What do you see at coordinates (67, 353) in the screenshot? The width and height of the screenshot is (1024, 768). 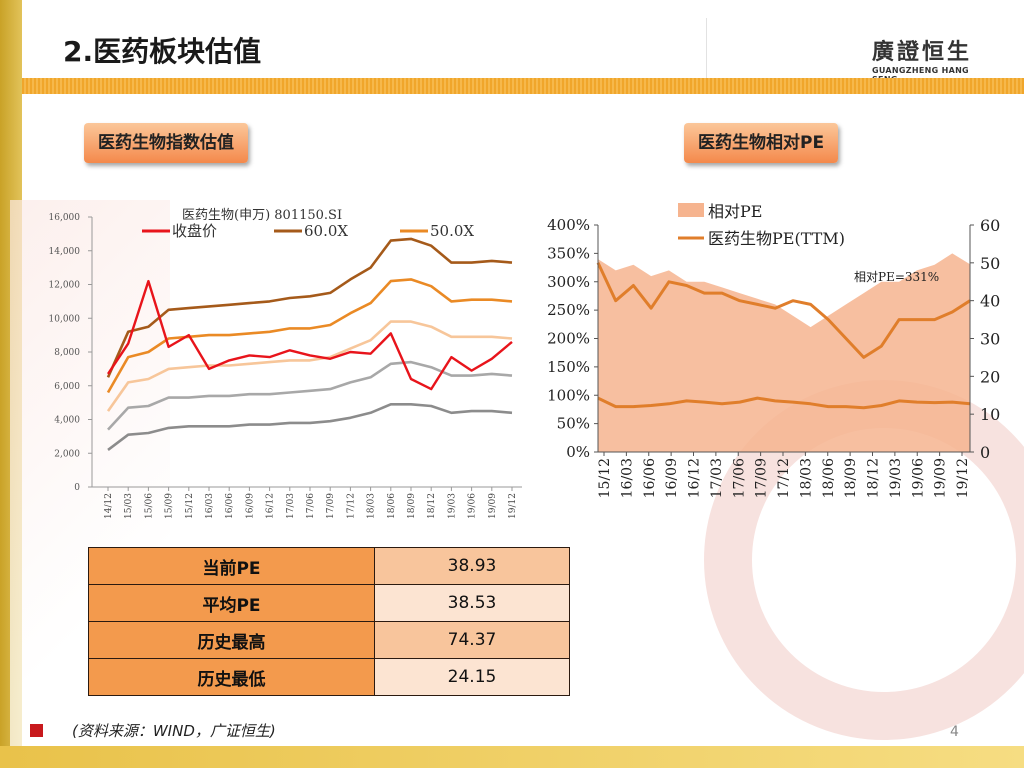 I see `y-tick-label: 8,000` at bounding box center [67, 353].